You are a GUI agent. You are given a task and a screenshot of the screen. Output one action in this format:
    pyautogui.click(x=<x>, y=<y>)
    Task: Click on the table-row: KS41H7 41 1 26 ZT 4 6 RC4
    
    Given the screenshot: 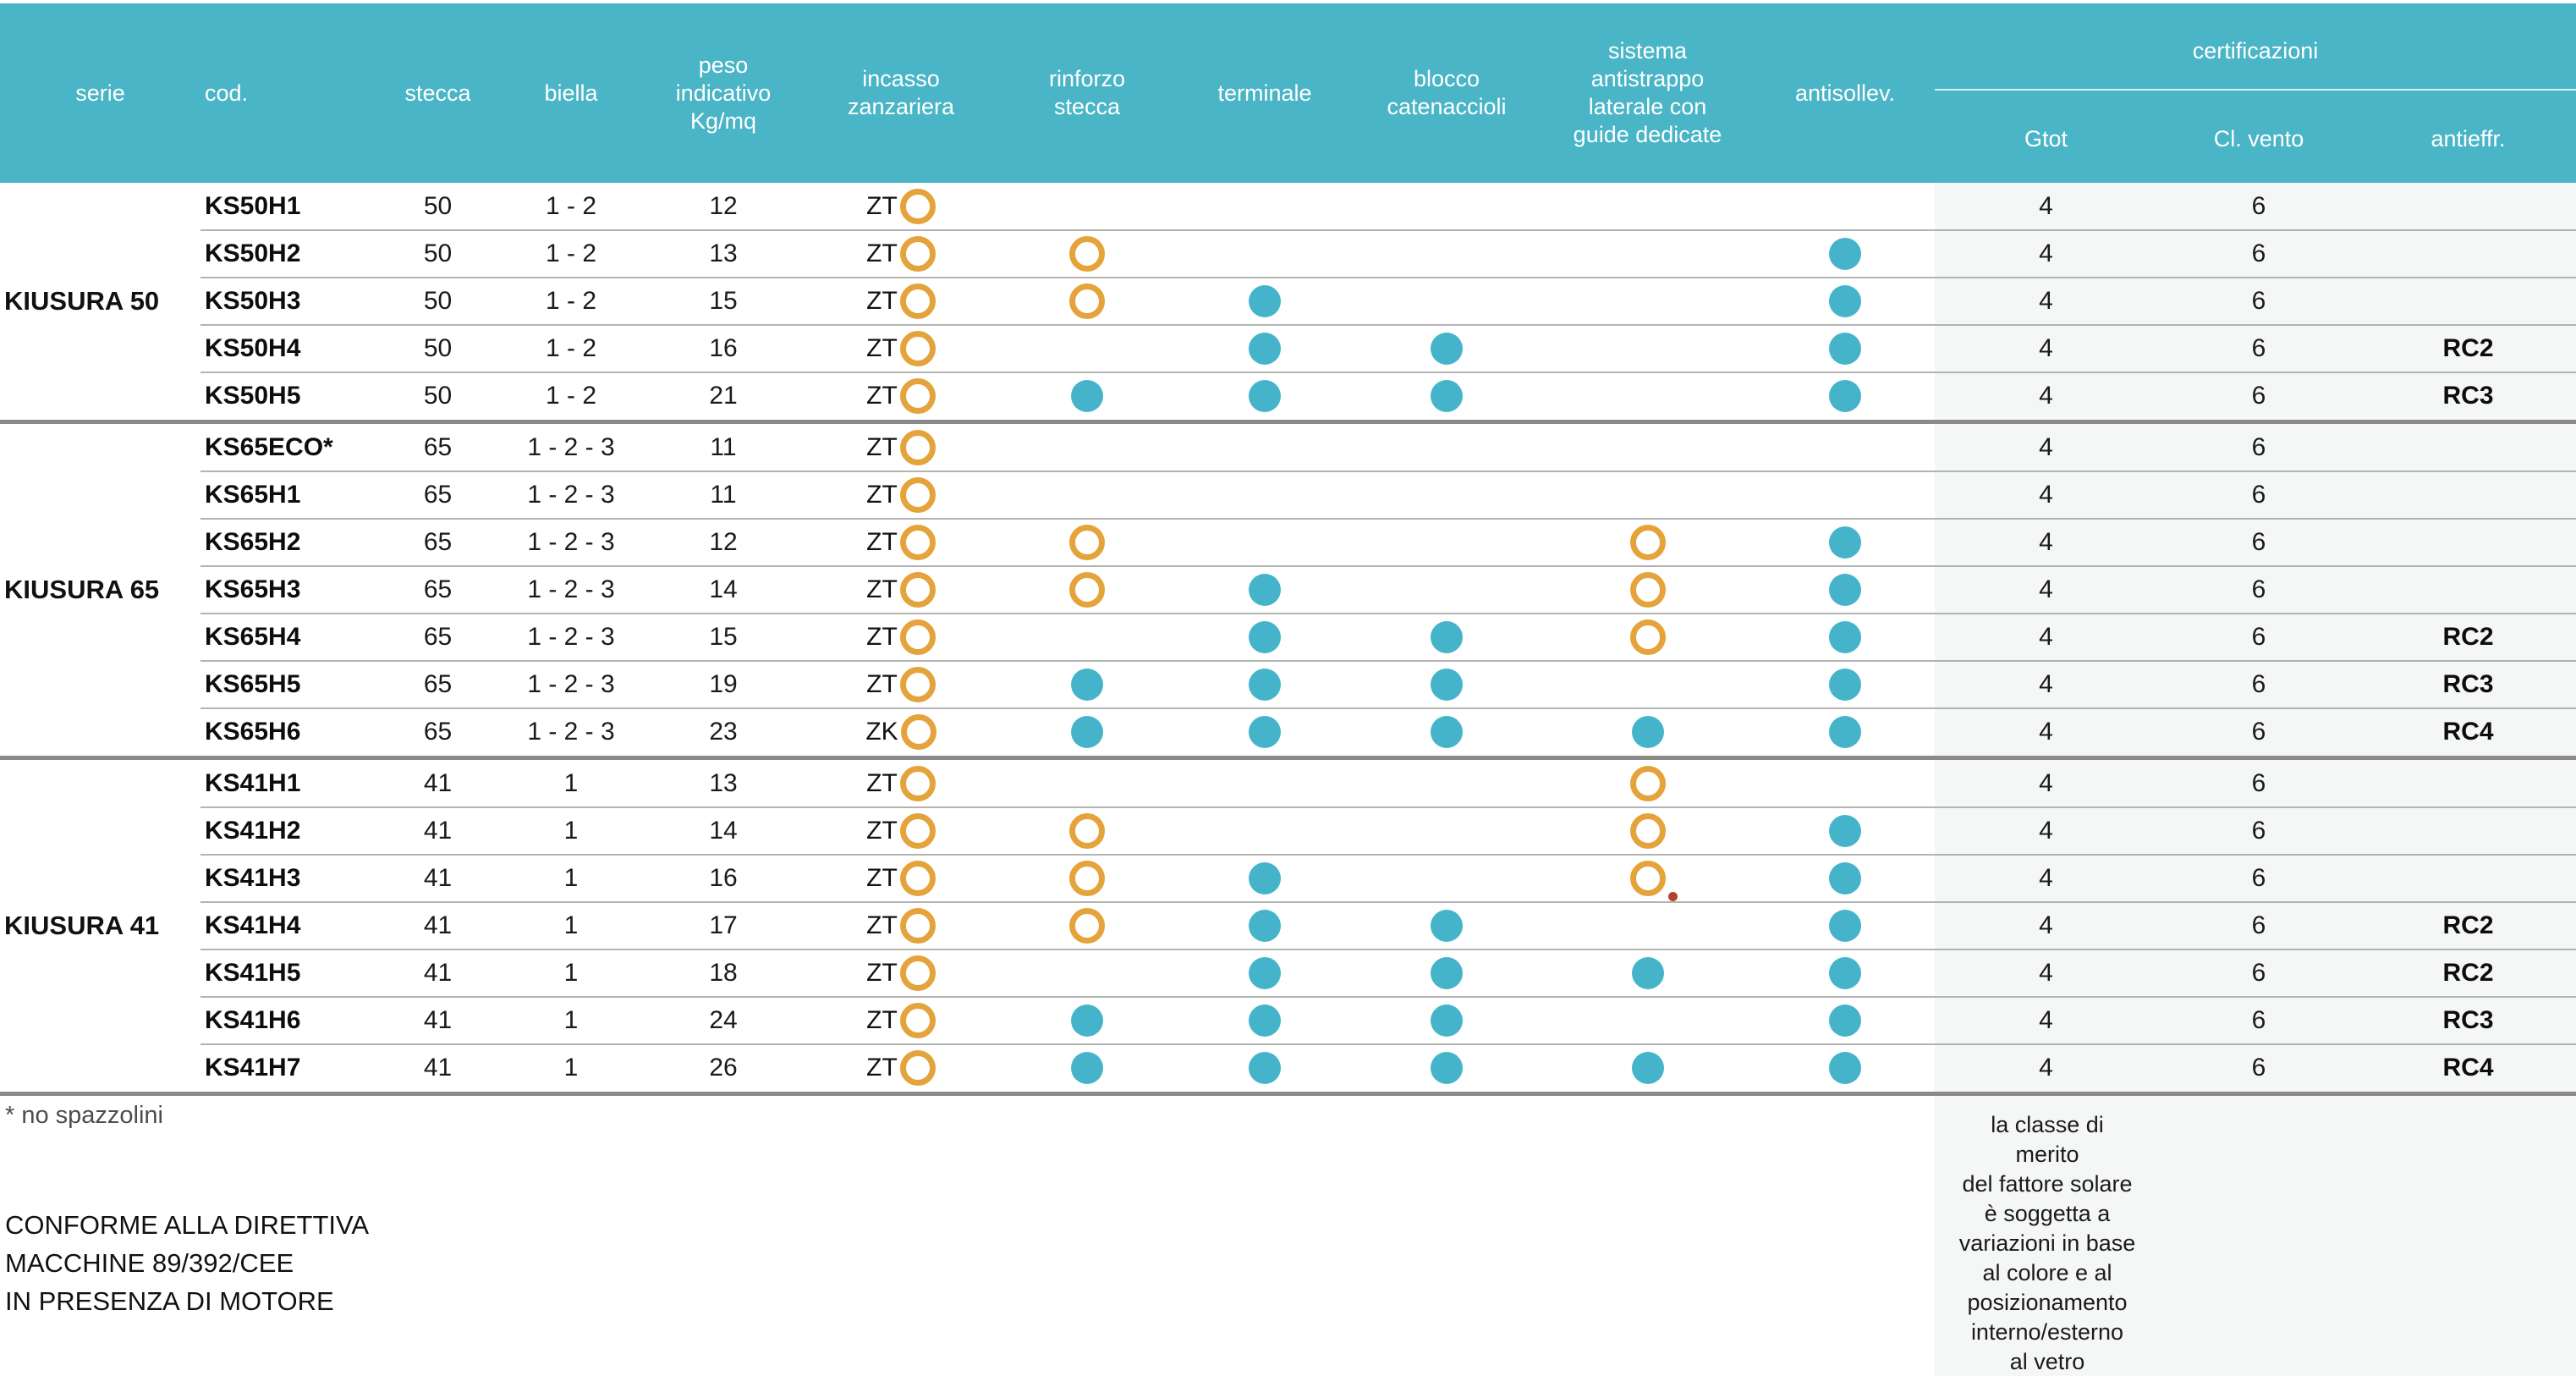 What is the action you would take?
    pyautogui.click(x=1288, y=1067)
    